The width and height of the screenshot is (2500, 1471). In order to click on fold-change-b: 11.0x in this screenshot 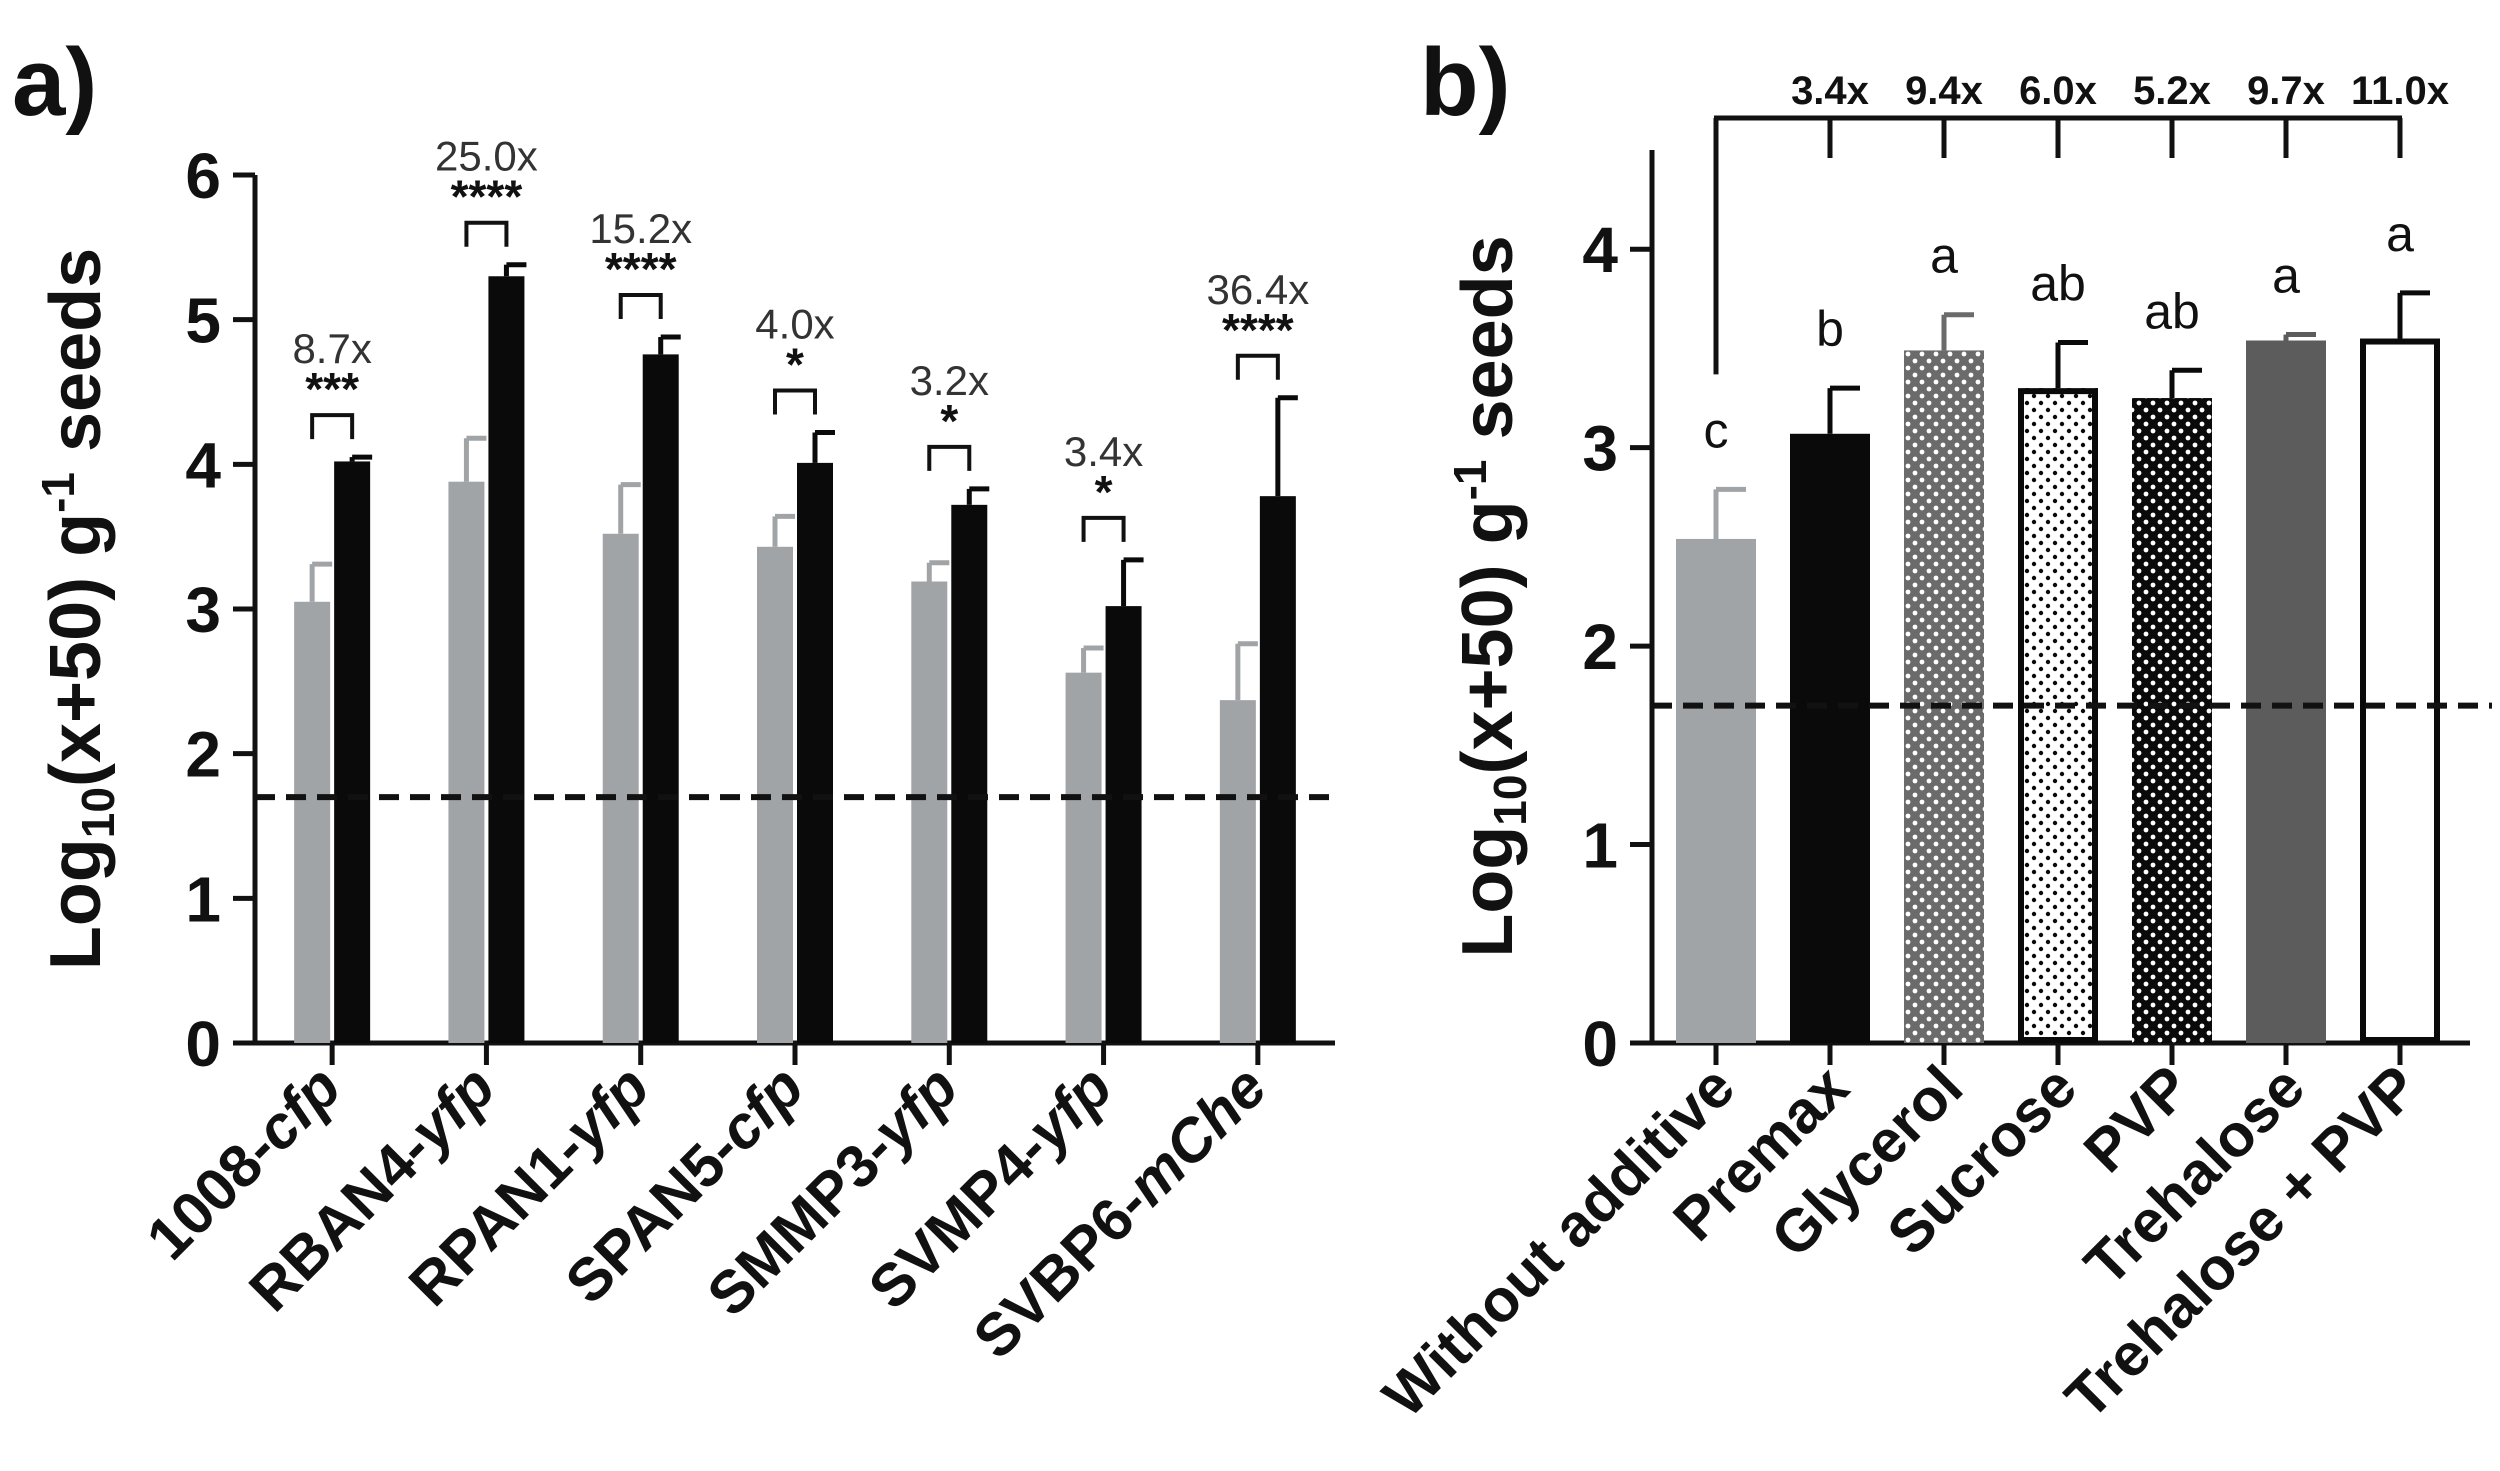, I will do `click(2400, 91)`.